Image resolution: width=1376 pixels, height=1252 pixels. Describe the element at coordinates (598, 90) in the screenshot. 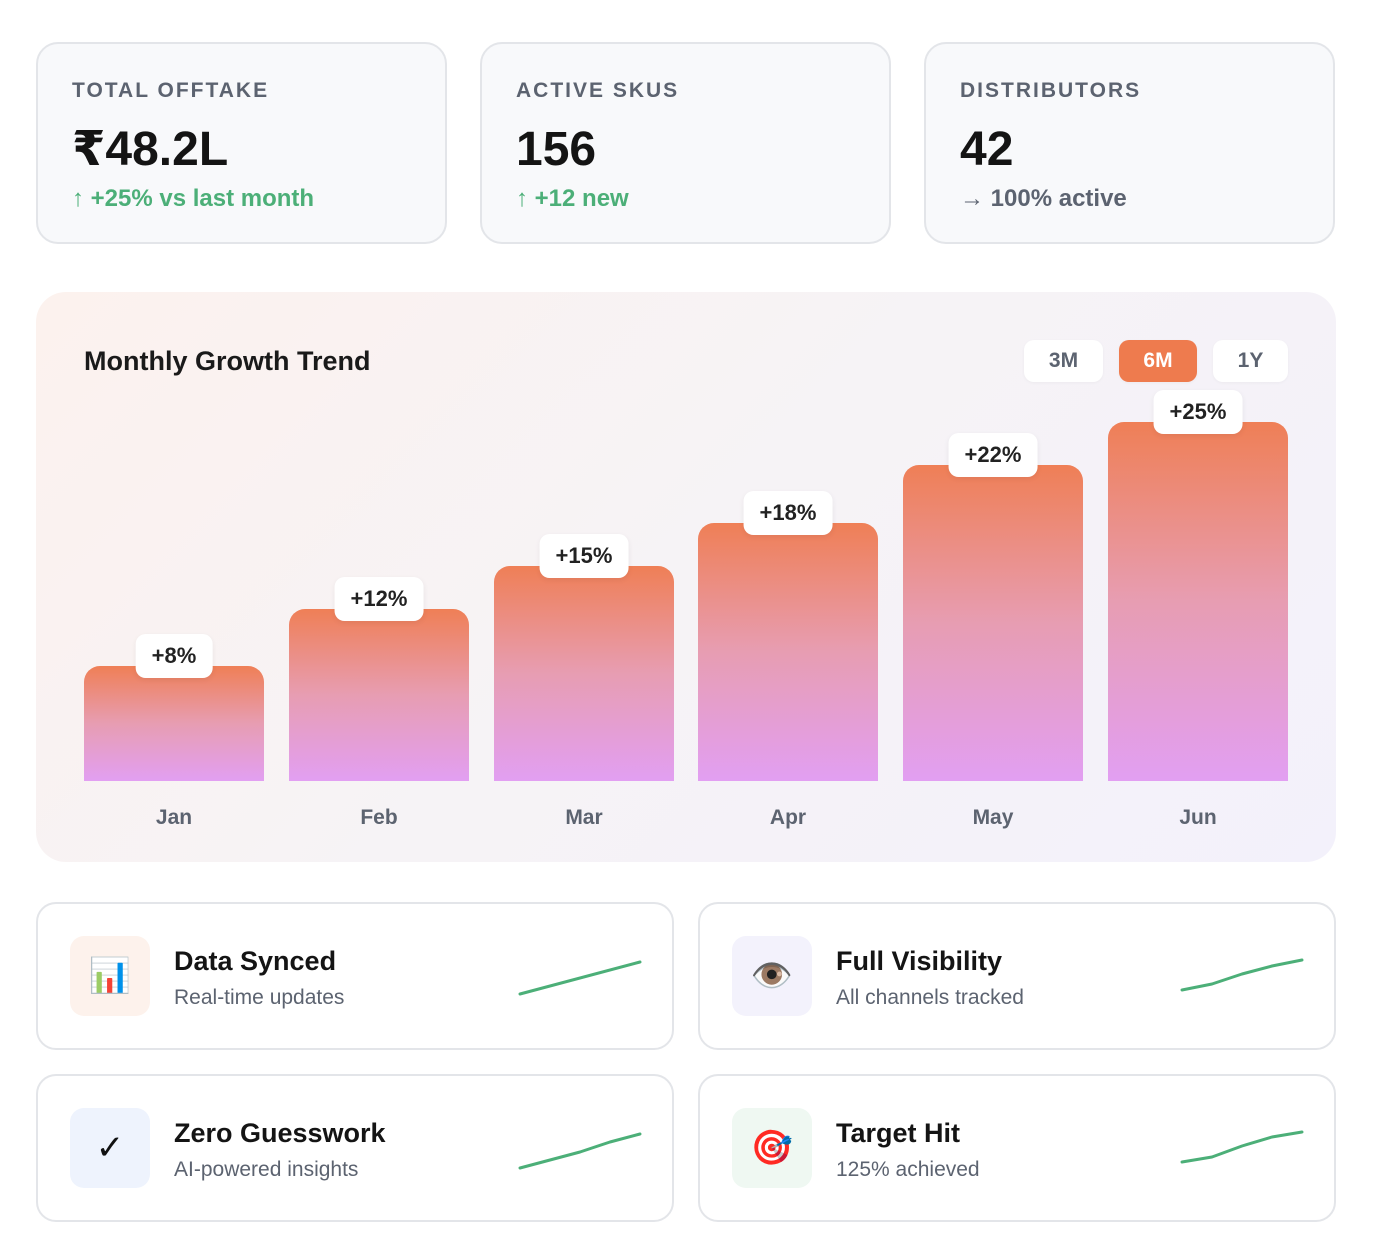

I see `stat-label: ACTIVE SKUS` at that location.